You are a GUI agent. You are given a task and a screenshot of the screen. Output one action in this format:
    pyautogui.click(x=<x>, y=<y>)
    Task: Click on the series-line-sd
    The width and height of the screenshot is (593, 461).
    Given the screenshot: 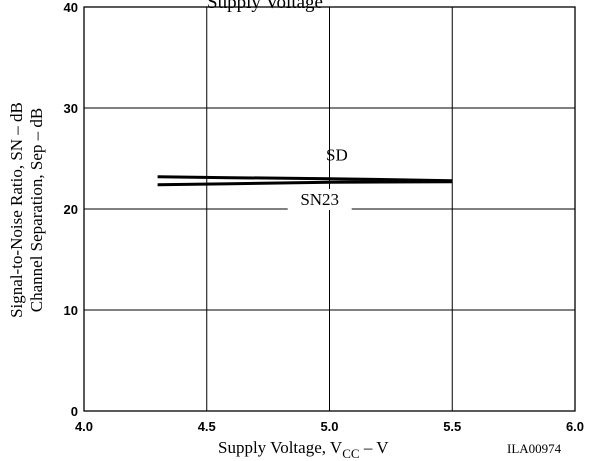 What is the action you would take?
    pyautogui.click(x=305, y=179)
    